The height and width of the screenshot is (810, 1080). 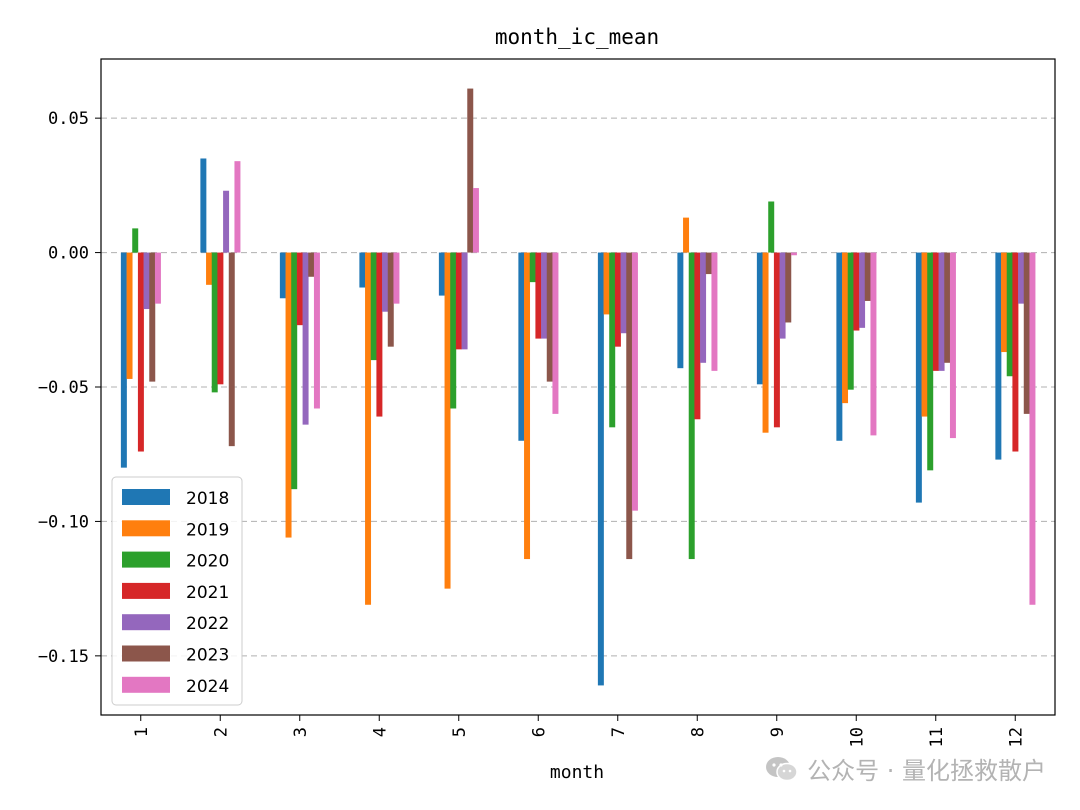 I want to click on wechat-icon, so click(x=782, y=768).